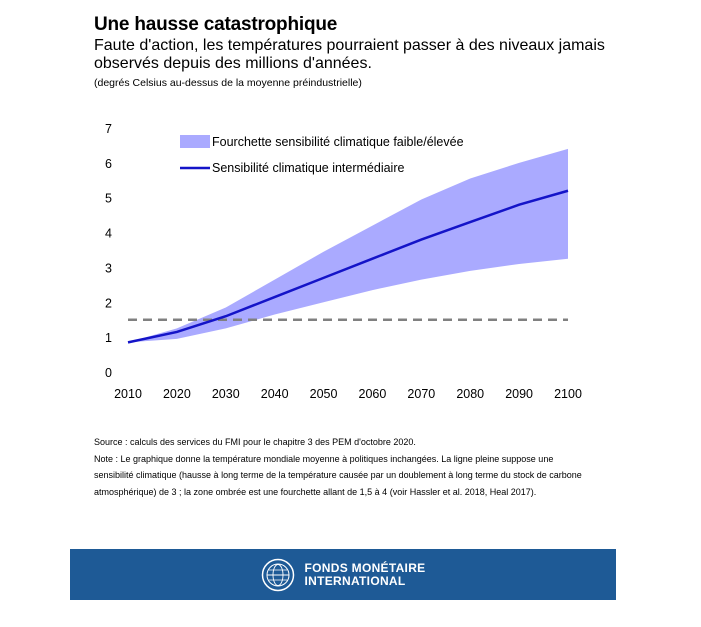 The width and height of the screenshot is (701, 627). I want to click on x-tick-label: 2030, so click(226, 394).